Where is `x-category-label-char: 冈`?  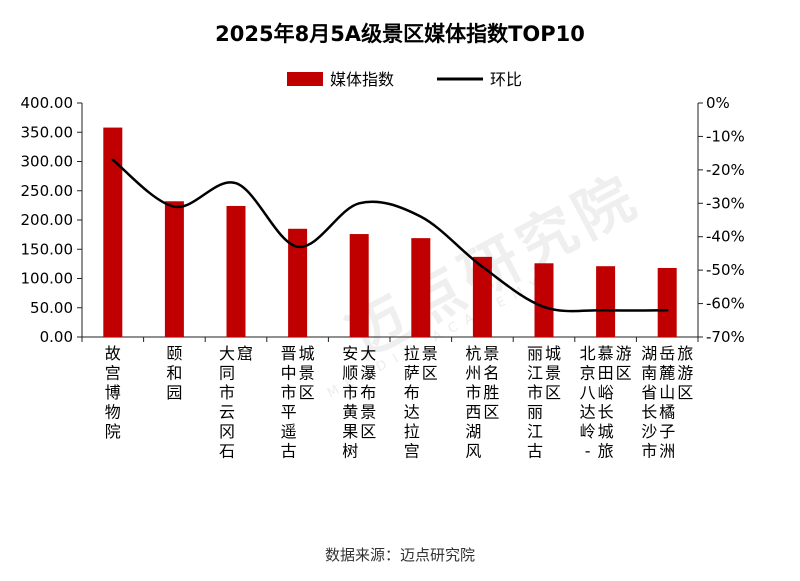
x-category-label-char: 冈 is located at coordinates (227, 431).